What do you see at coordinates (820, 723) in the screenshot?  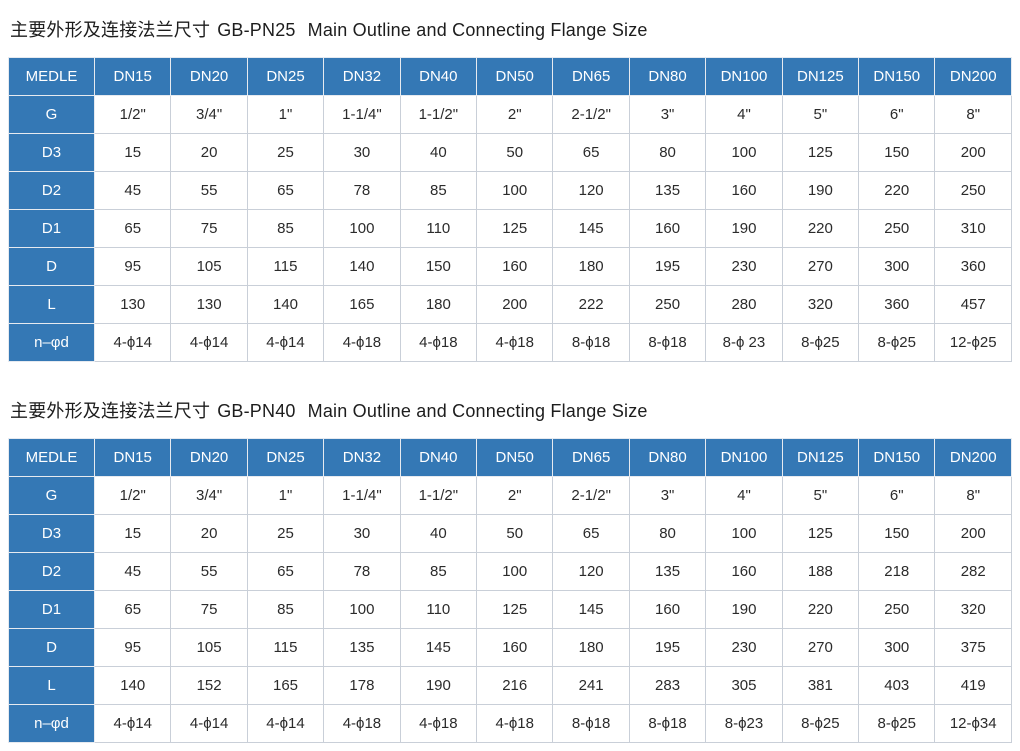 I see `data-cell: 8-ϕ25` at bounding box center [820, 723].